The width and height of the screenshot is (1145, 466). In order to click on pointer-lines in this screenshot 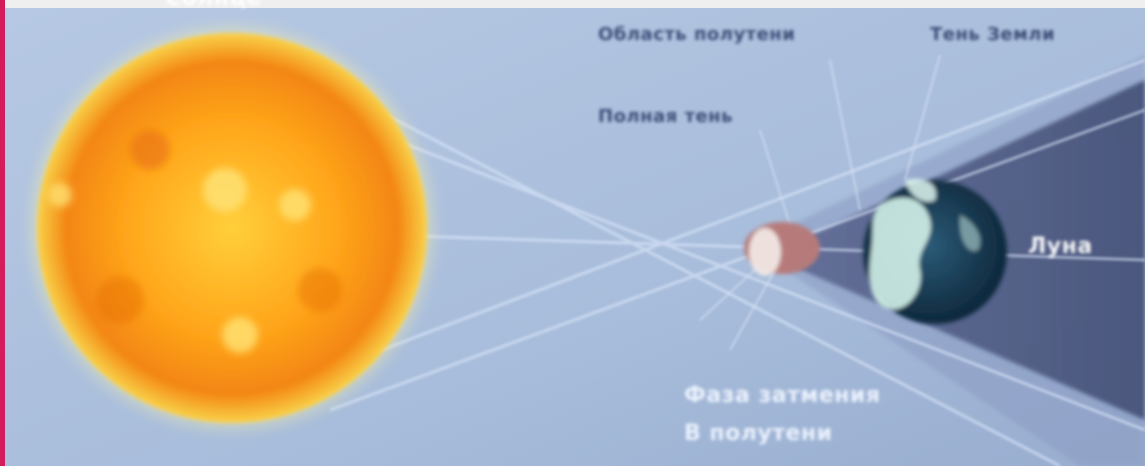, I will do `click(820, 202)`.